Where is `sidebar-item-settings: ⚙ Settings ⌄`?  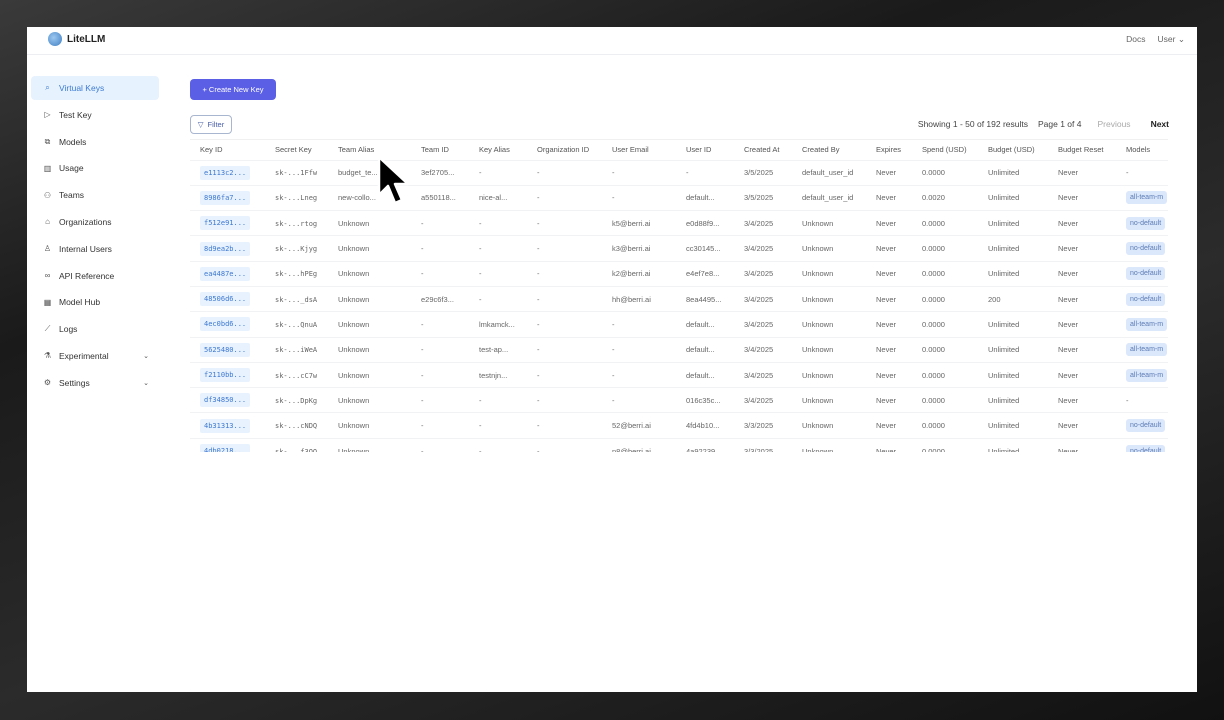 sidebar-item-settings: ⚙ Settings ⌄ is located at coordinates (95, 383).